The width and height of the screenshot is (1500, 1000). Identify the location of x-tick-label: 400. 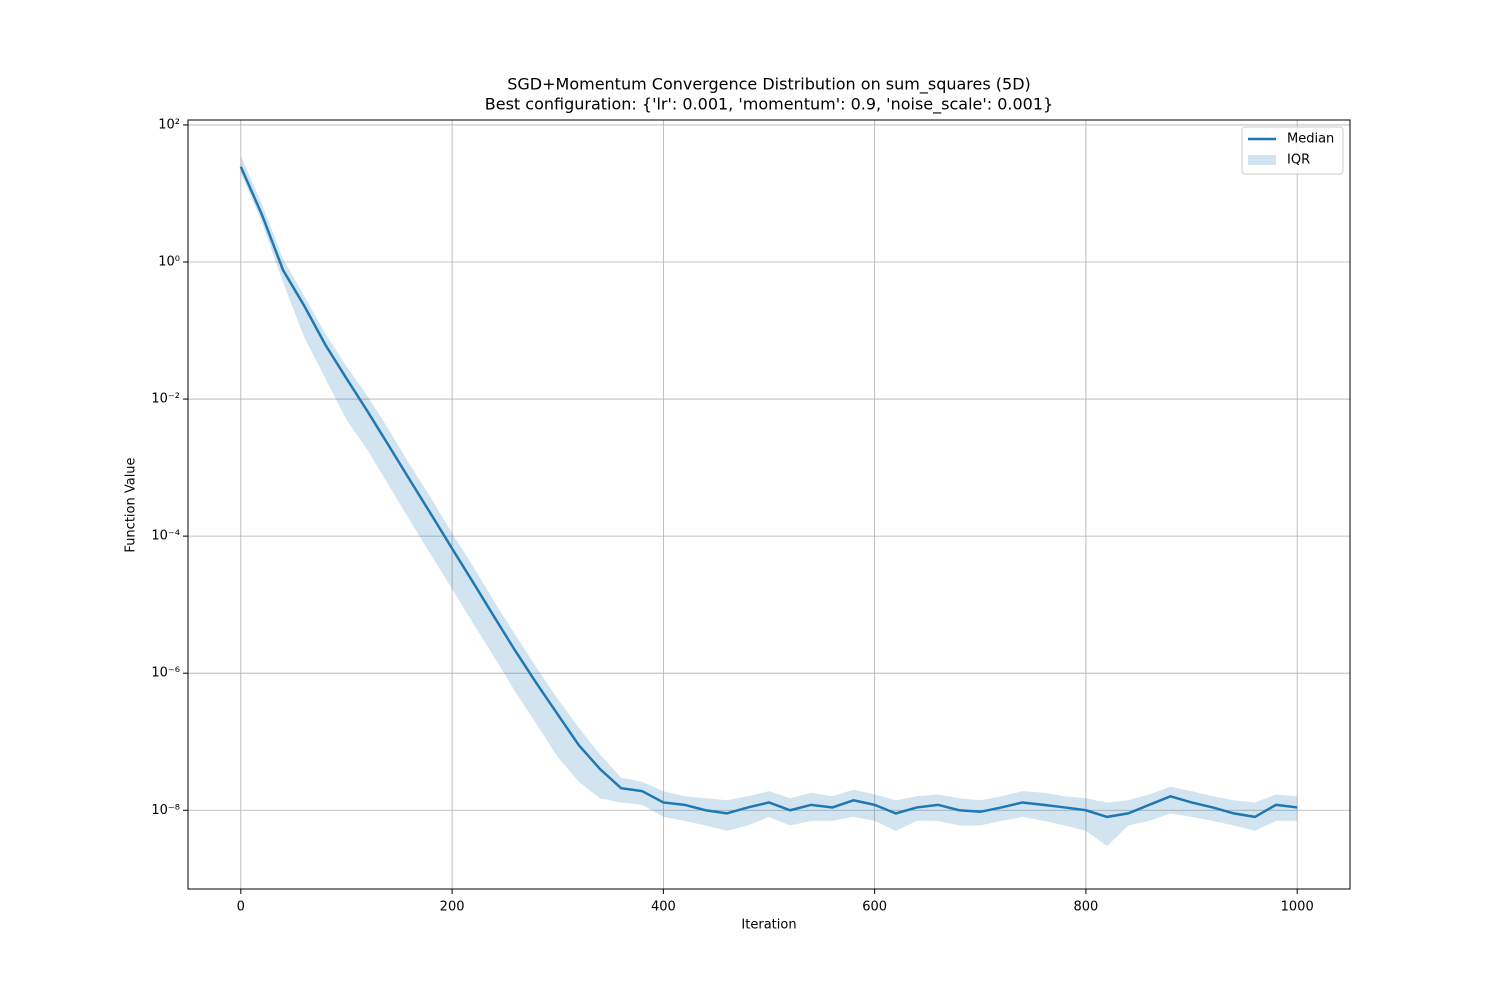
(663, 907).